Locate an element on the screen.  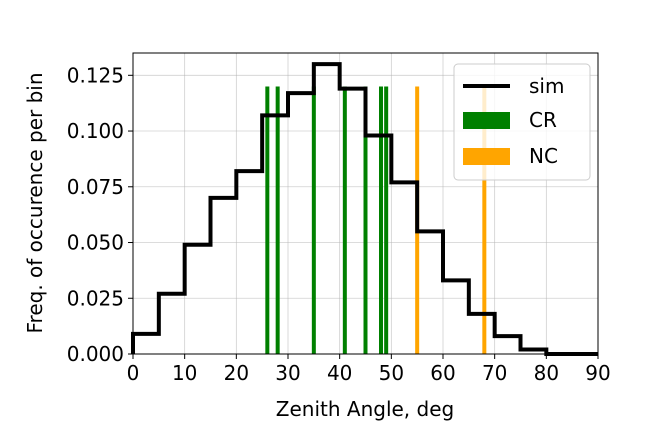
x-tick-label: 30 is located at coordinates (287, 373).